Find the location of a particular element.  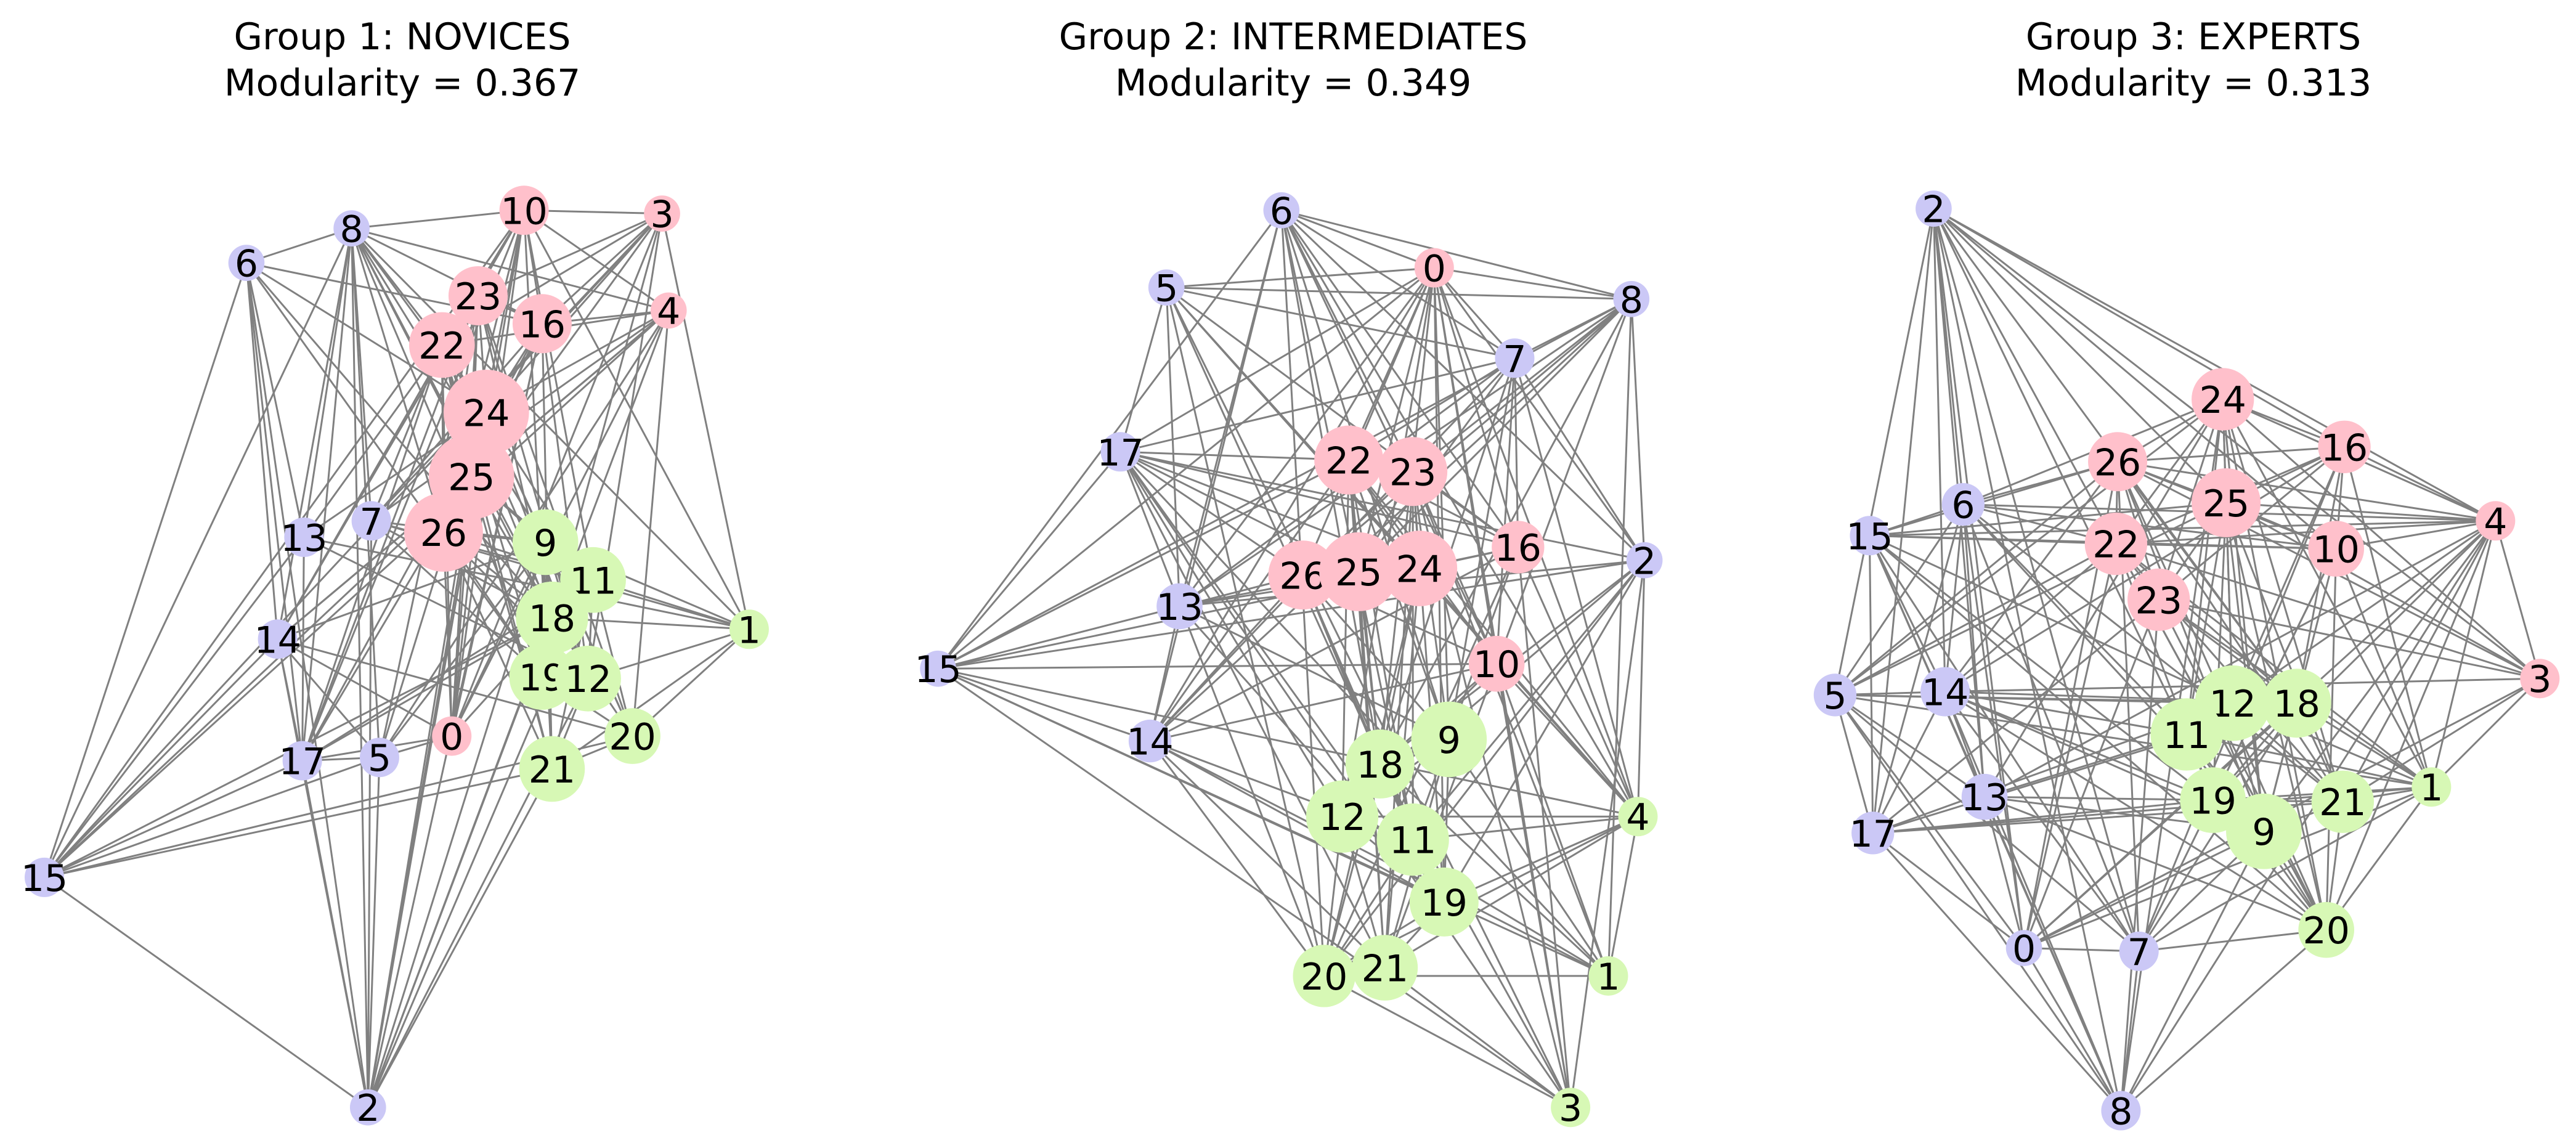

node-label: 15 is located at coordinates (44, 878).